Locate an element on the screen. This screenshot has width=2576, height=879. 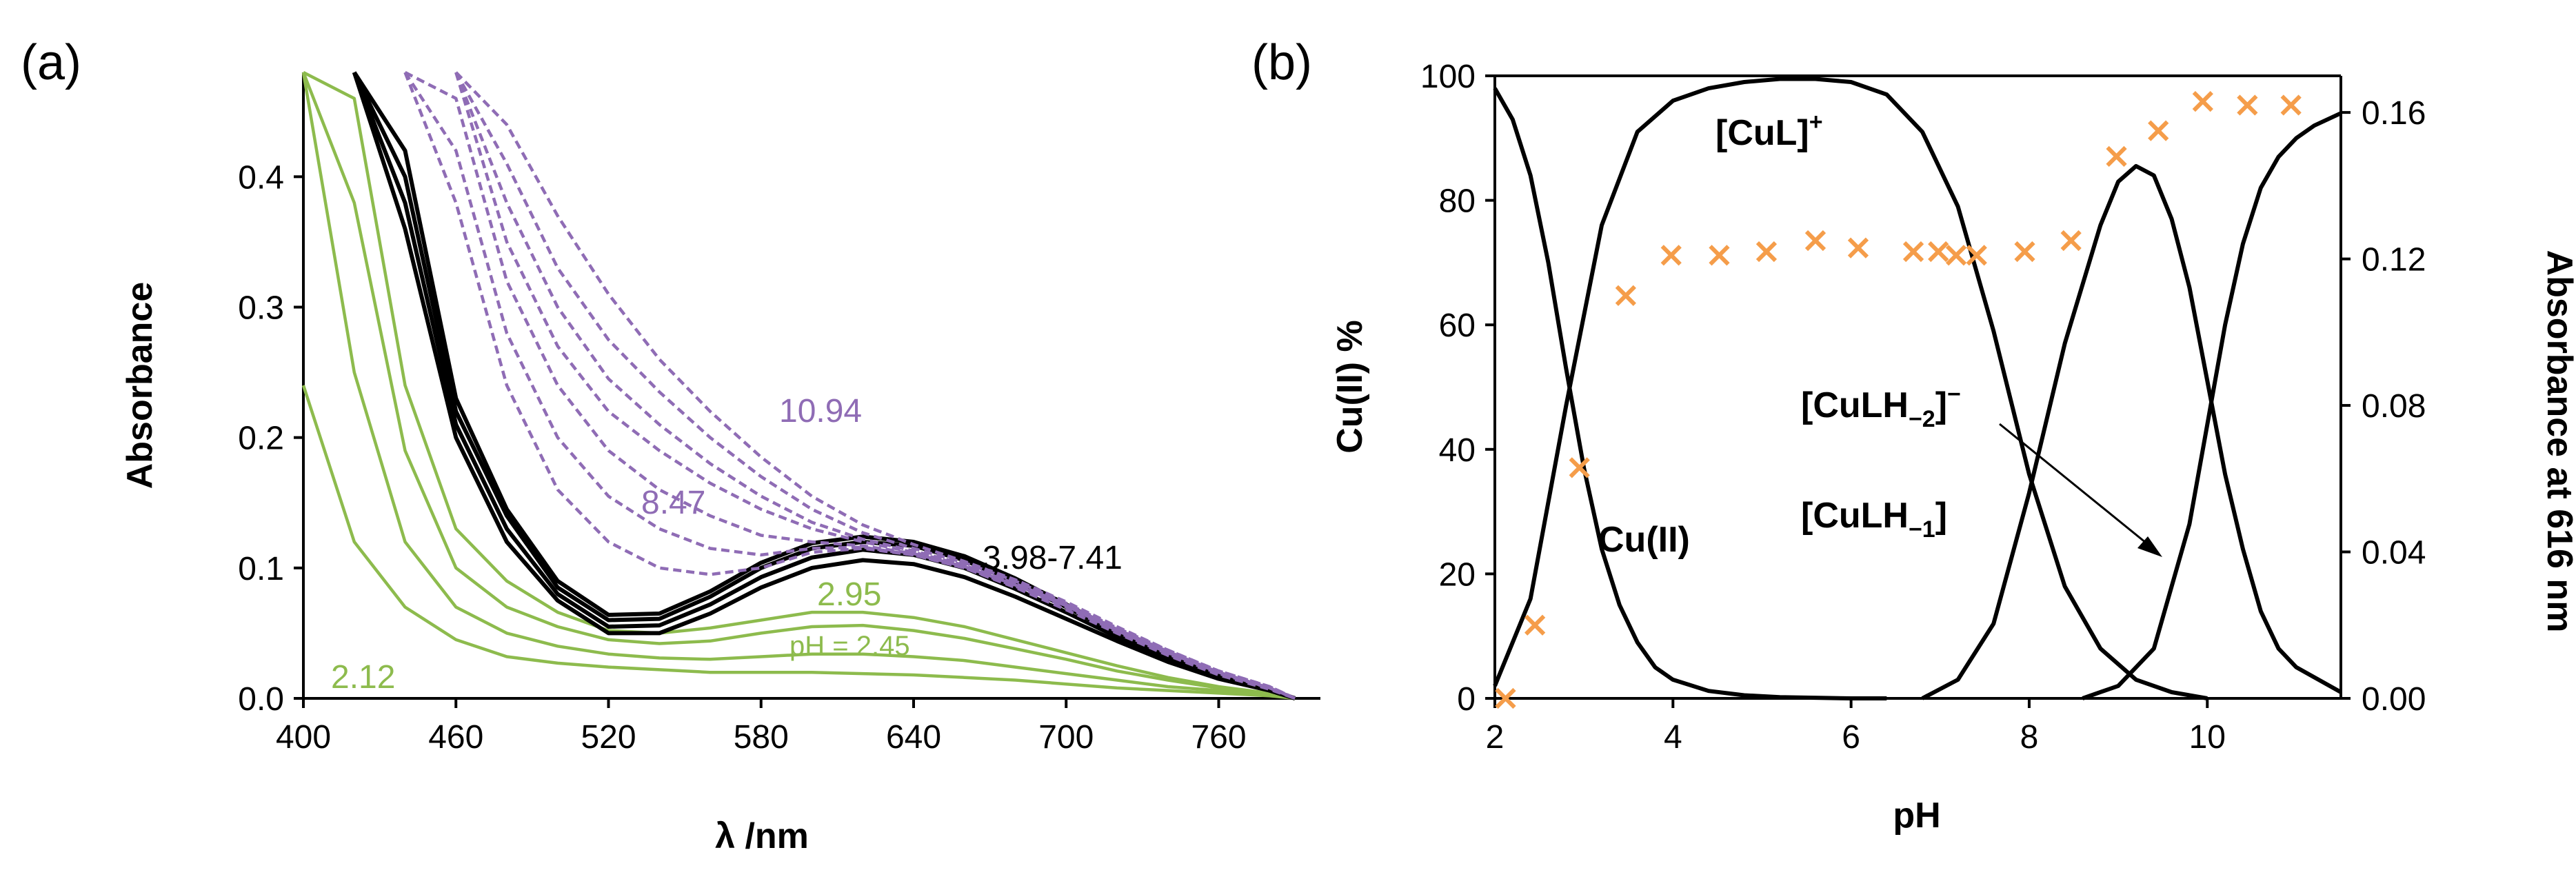
y-tick-label: 40 is located at coordinates (1457, 451).